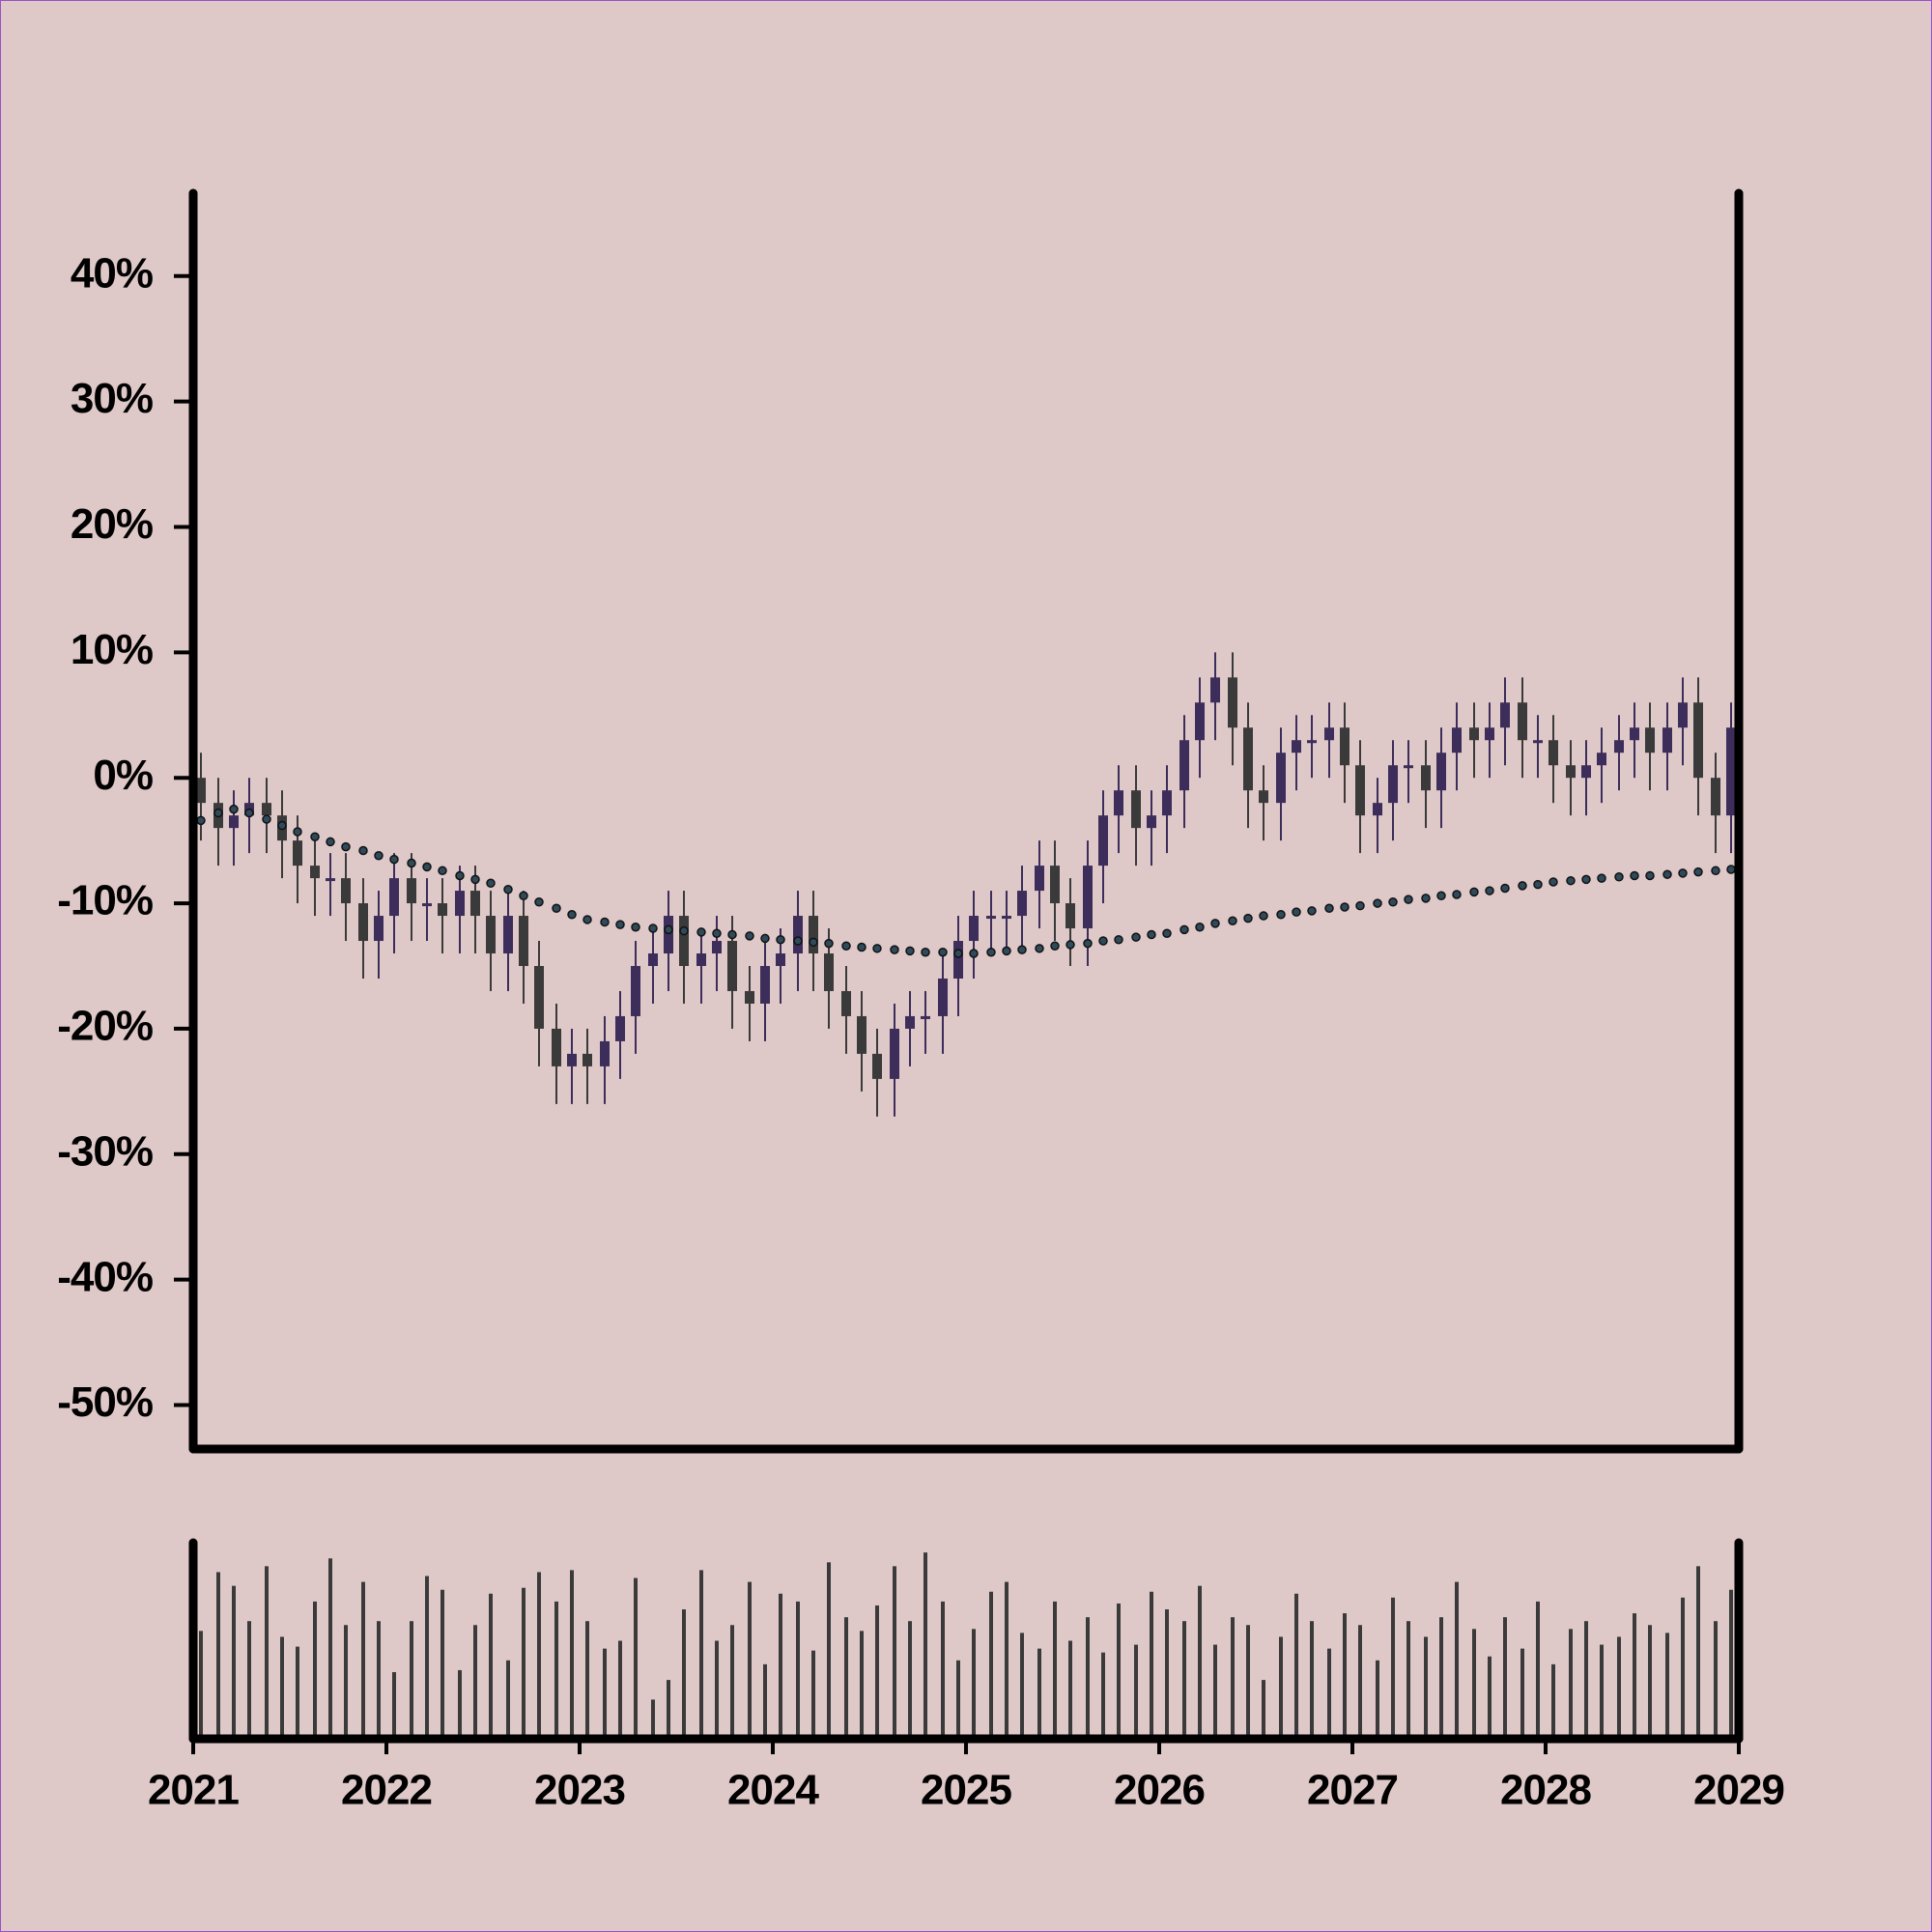 Image resolution: width=1932 pixels, height=1932 pixels. Describe the element at coordinates (193, 1790) in the screenshot. I see `x-tick-label: 2021` at that location.